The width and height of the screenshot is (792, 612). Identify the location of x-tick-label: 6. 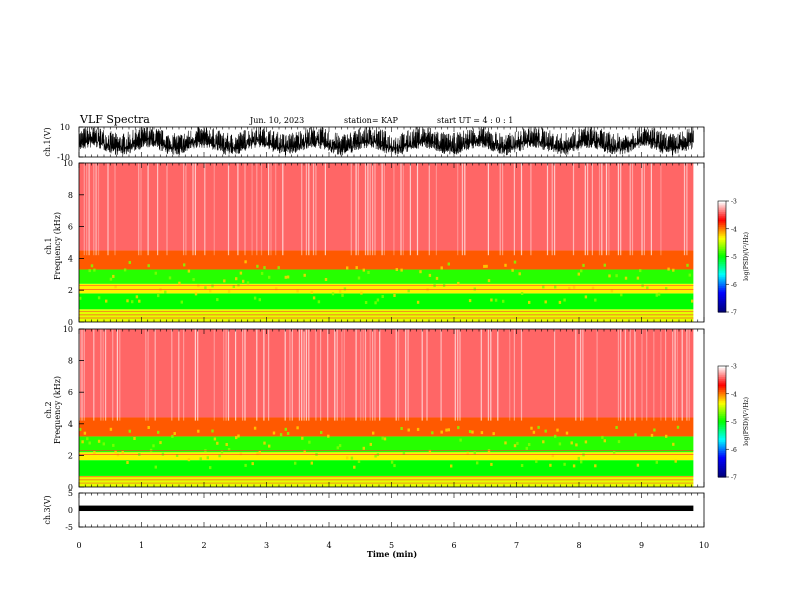
(453, 545).